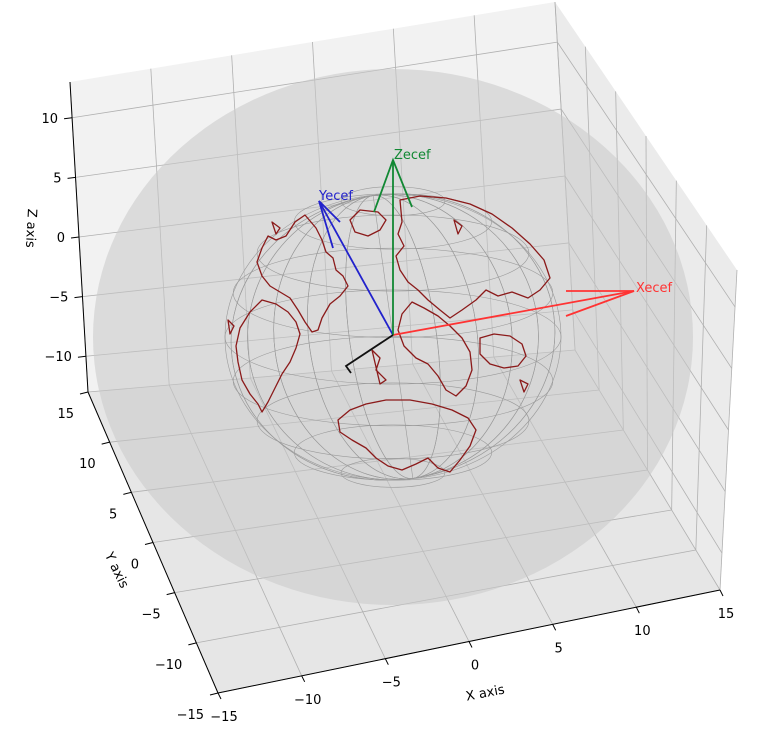 This screenshot has width=764, height=741. I want to click on x-tick-label: −10, so click(307, 700).